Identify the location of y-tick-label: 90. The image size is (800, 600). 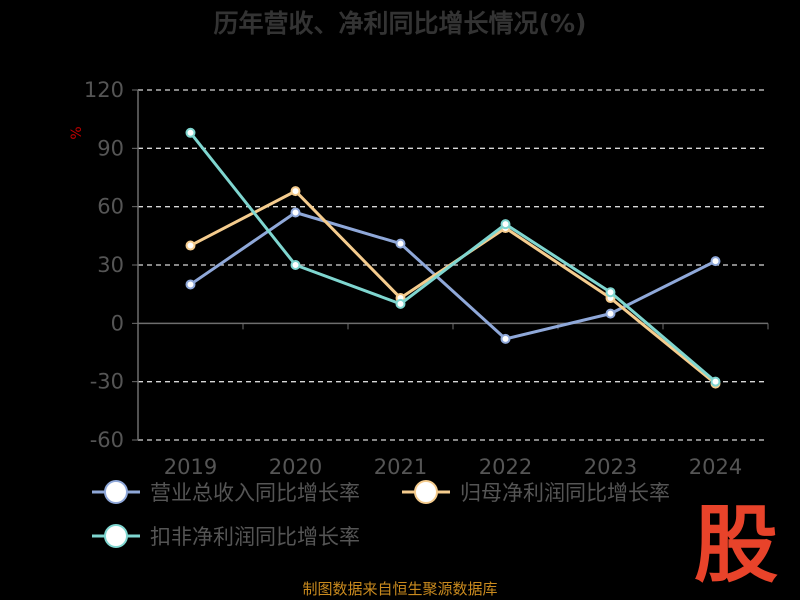
(110, 148).